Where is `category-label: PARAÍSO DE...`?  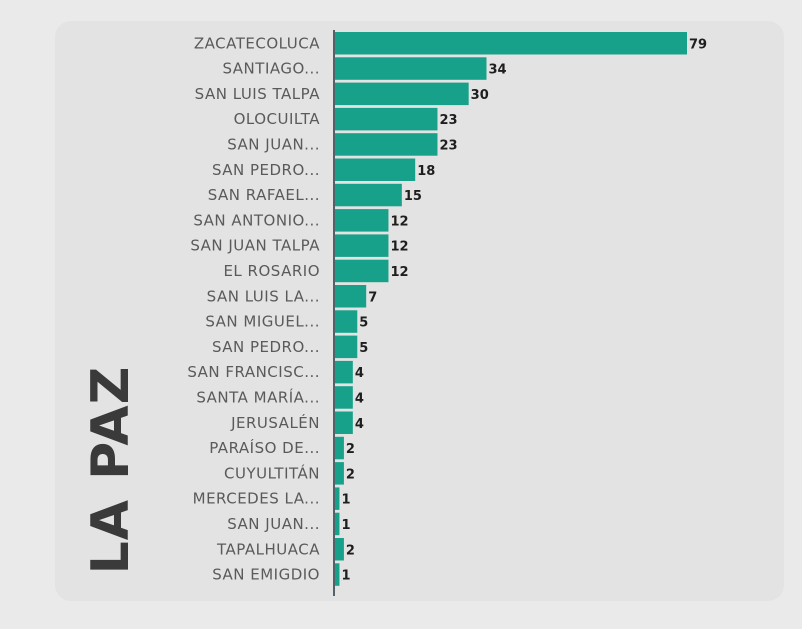
category-label: PARAÍSO DE... is located at coordinates (264, 447).